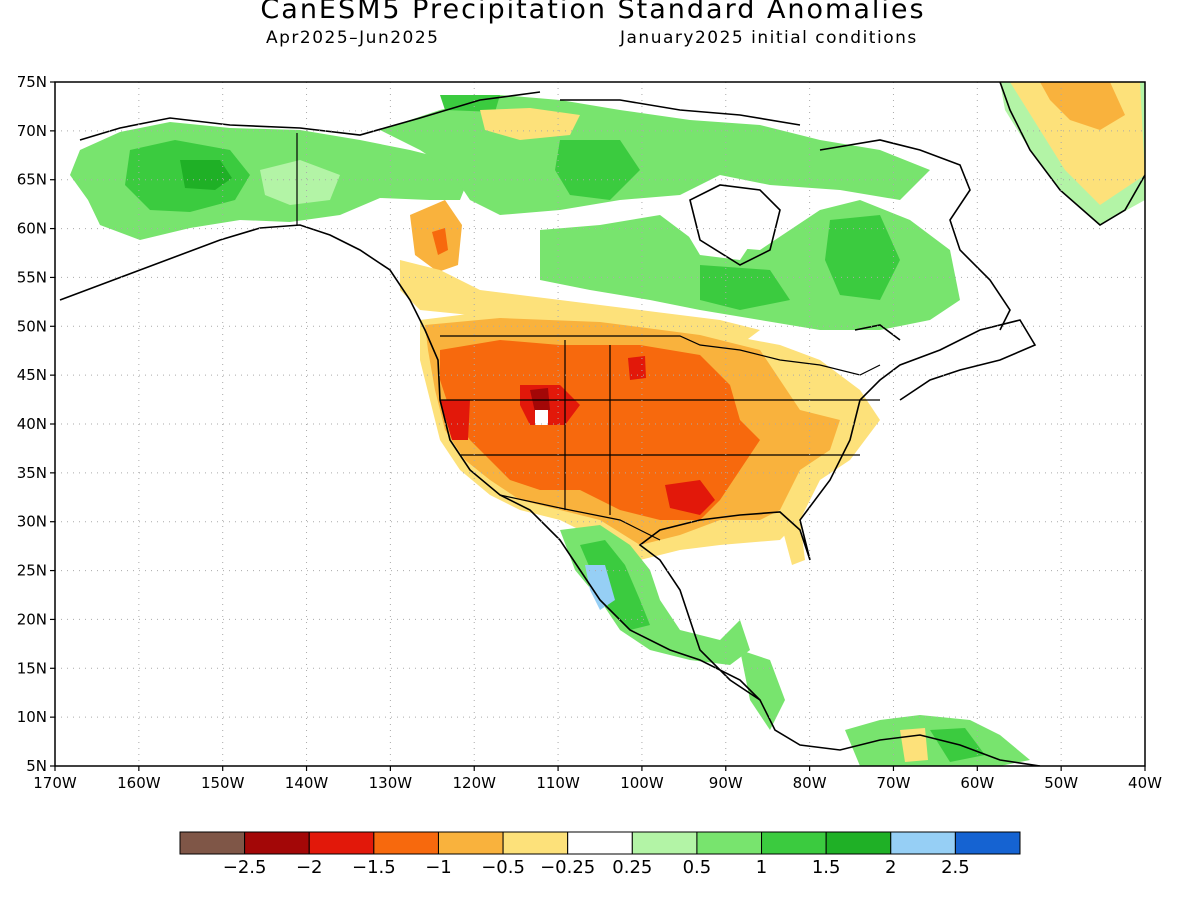 The image size is (1200, 900). Describe the element at coordinates (977, 783) in the screenshot. I see `lon-tick-label: 60W` at that location.